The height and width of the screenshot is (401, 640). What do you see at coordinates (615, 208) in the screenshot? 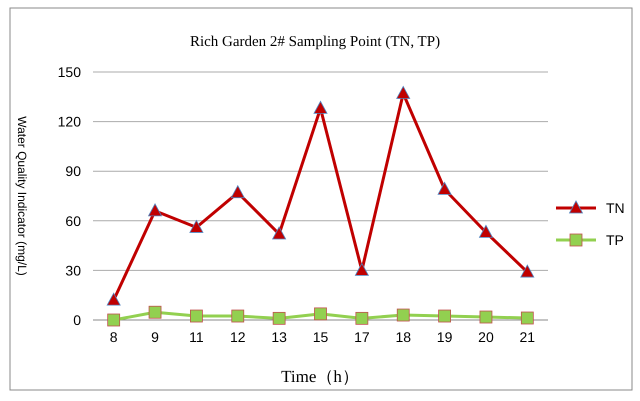
I see `legend-label: TN` at bounding box center [615, 208].